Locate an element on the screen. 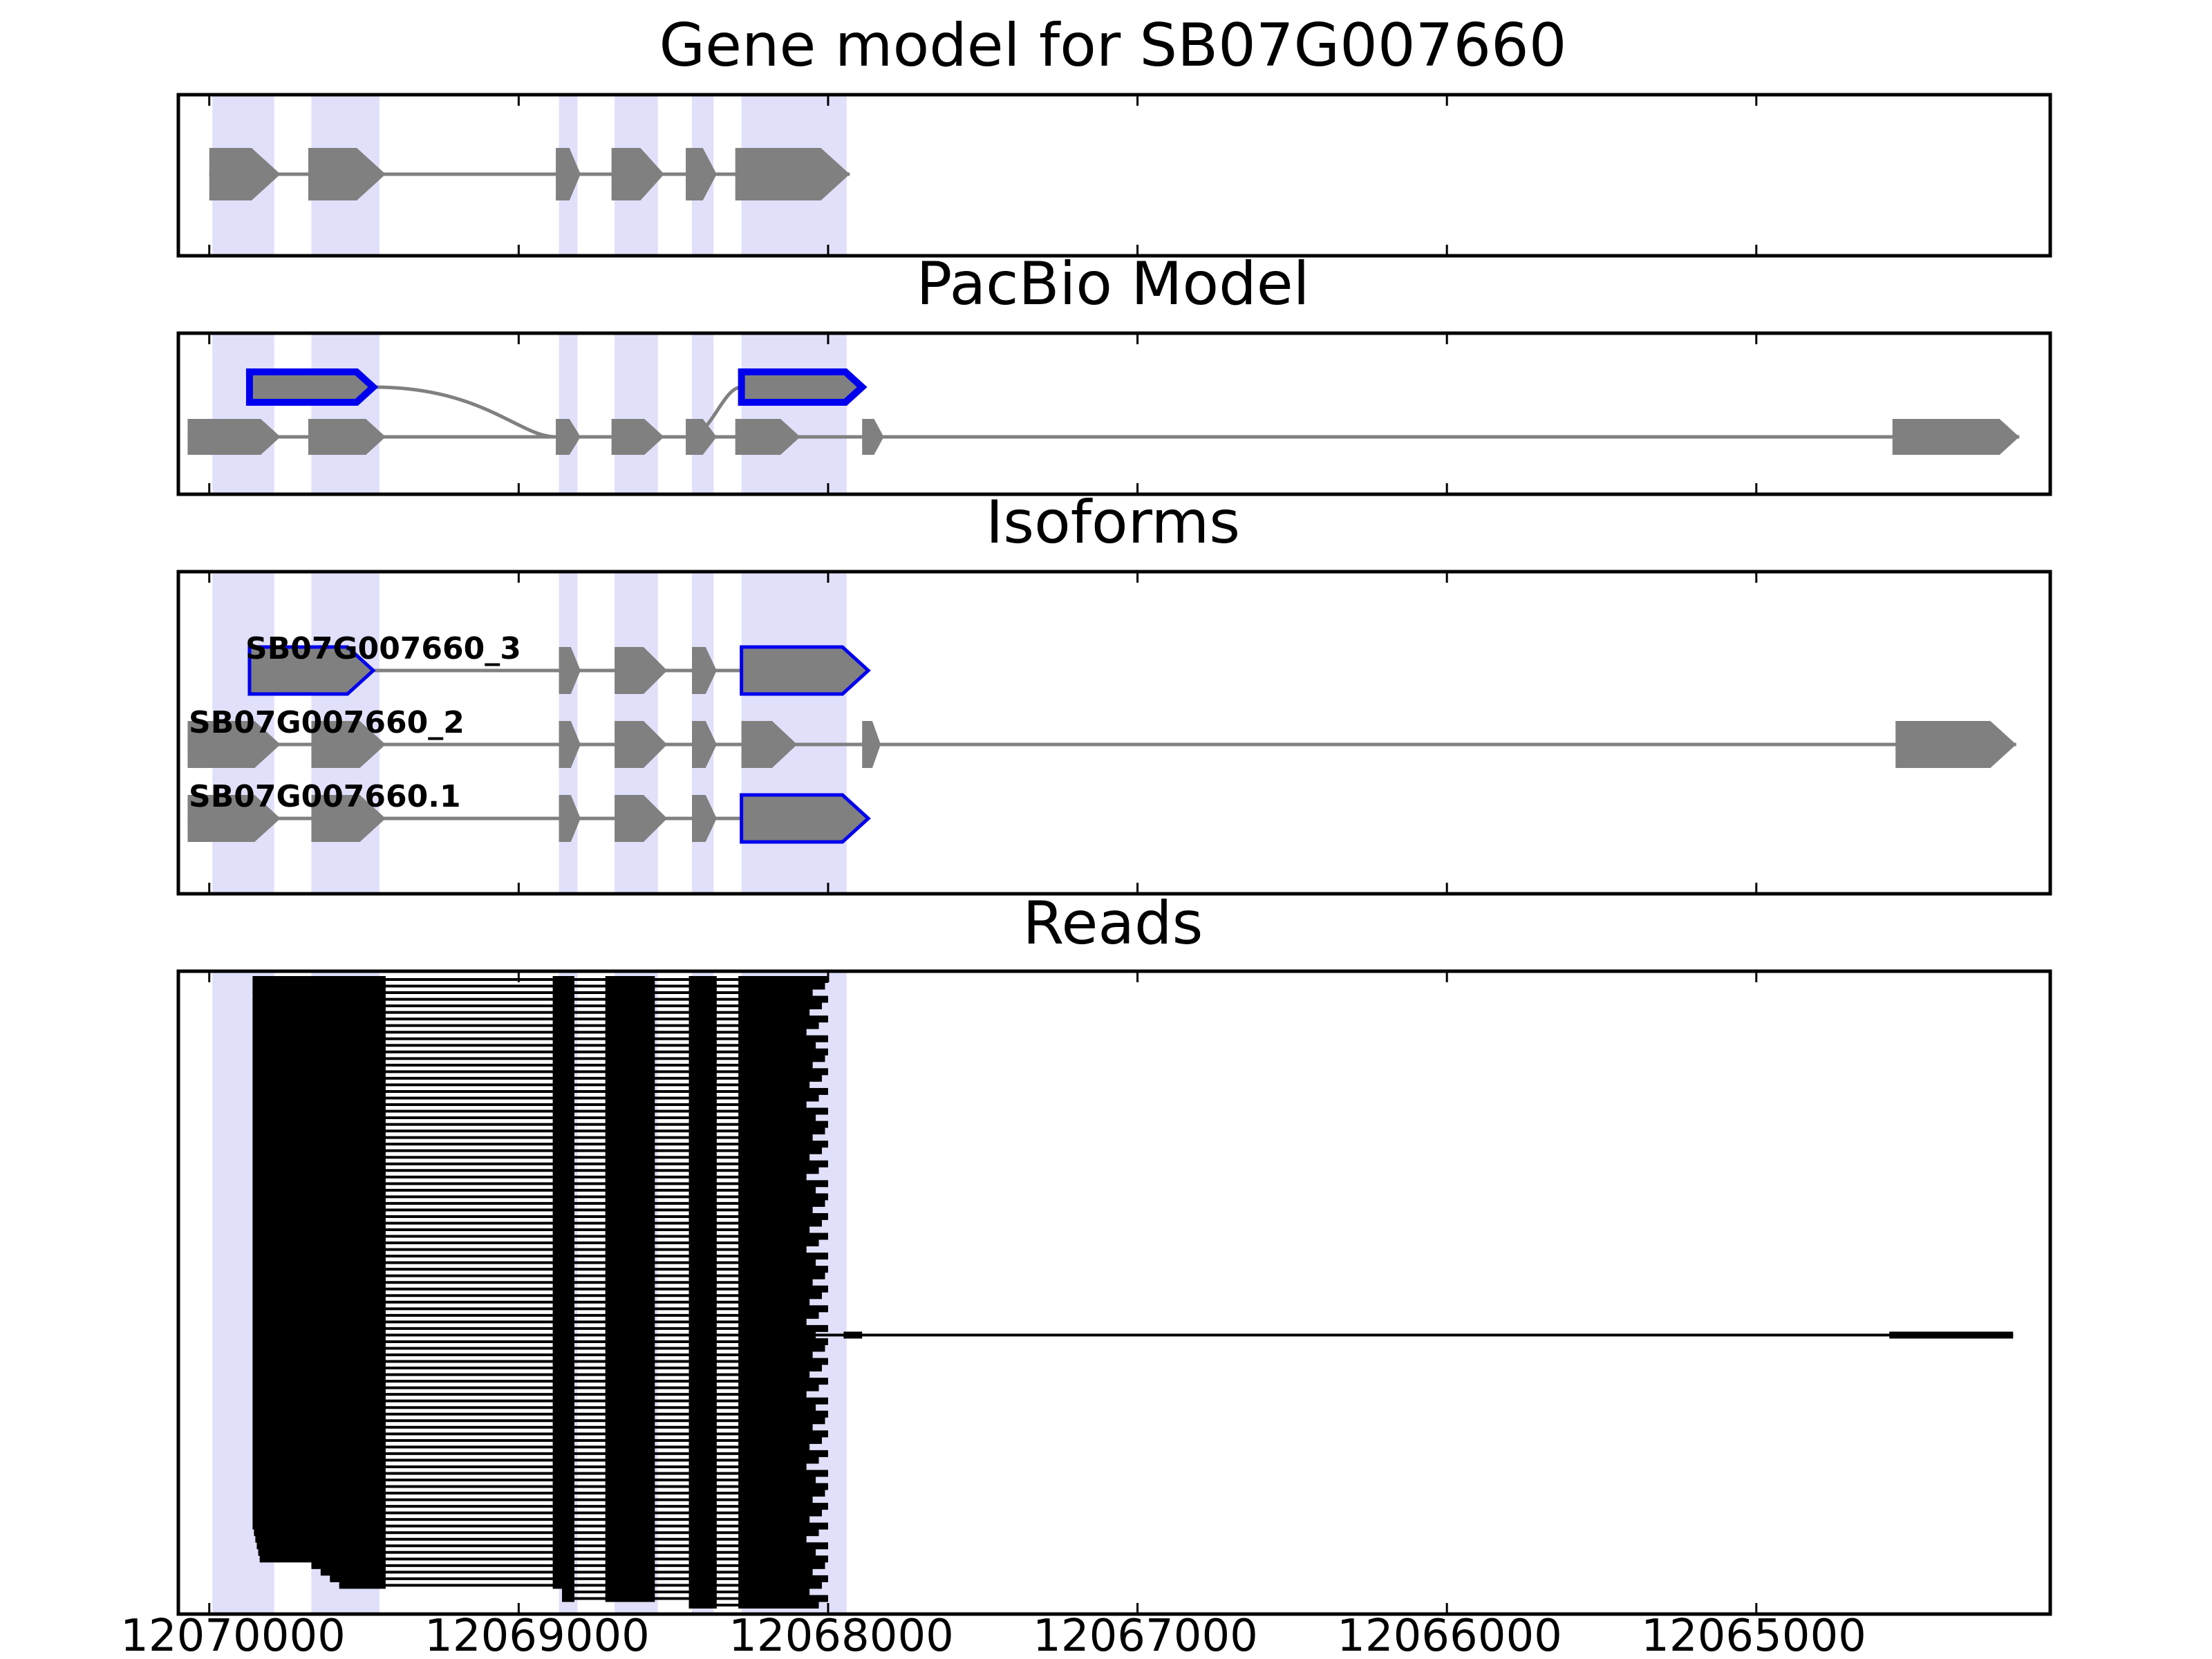 This screenshot has height=1659, width=2212. xtick-label-1: 12069000 is located at coordinates (537, 1635).